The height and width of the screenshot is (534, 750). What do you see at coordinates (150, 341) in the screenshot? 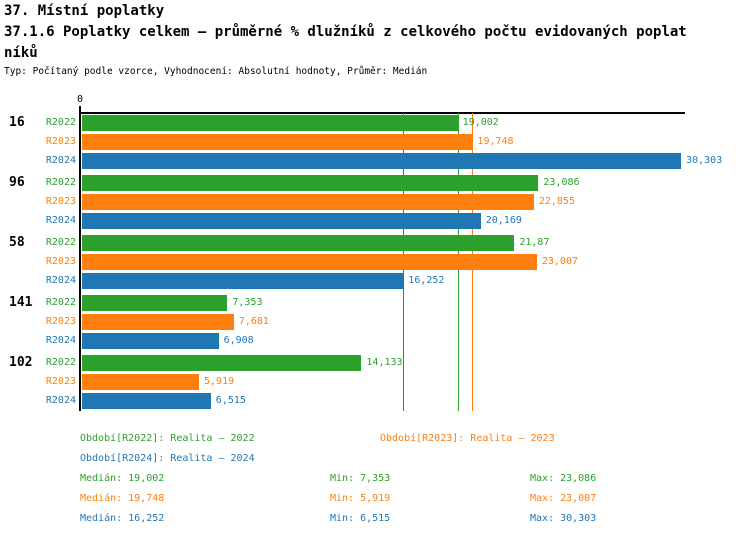
I see `bar-141-r2024` at bounding box center [150, 341].